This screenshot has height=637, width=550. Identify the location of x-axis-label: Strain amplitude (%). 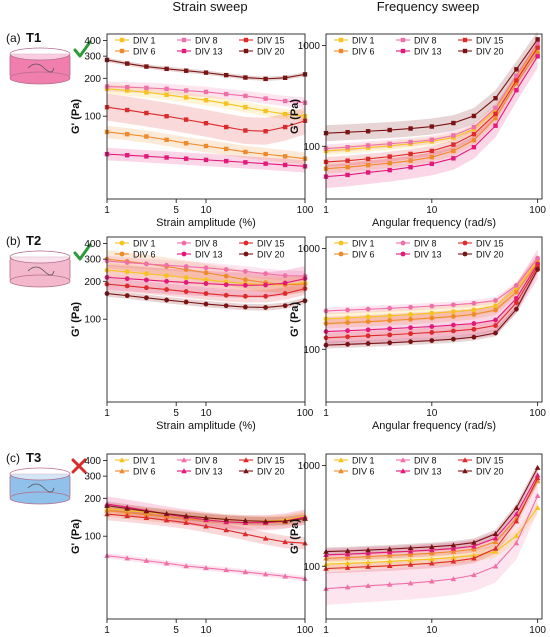
(206, 223).